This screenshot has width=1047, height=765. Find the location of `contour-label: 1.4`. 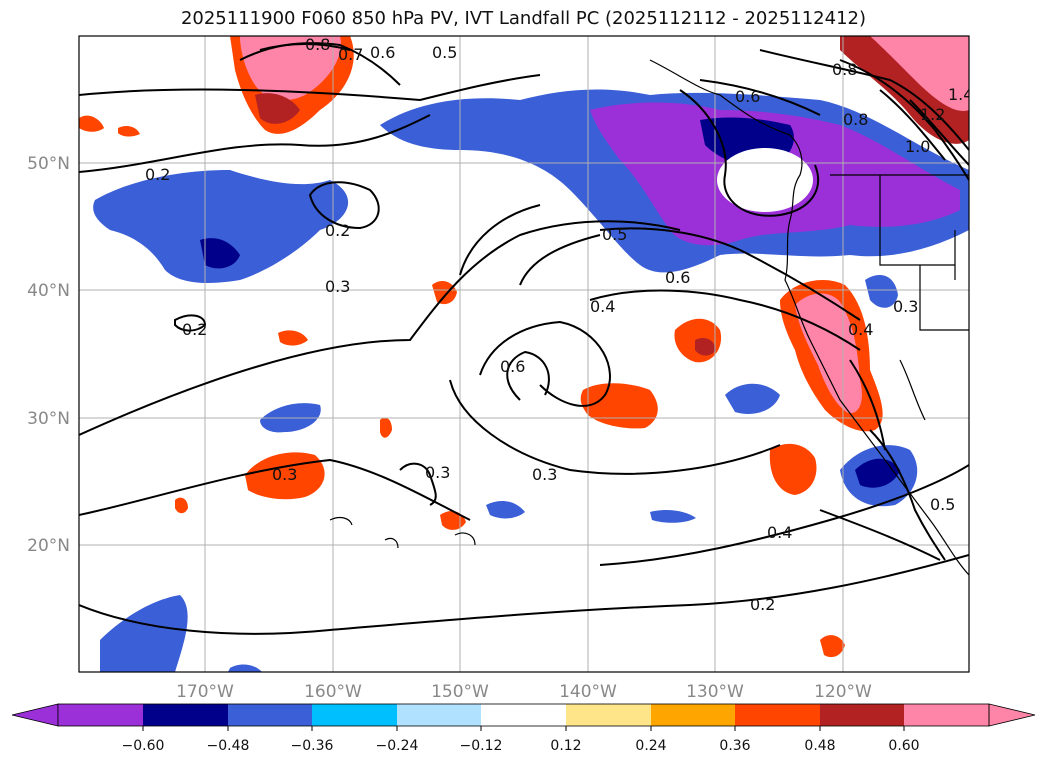

contour-label: 1.4 is located at coordinates (960, 94).